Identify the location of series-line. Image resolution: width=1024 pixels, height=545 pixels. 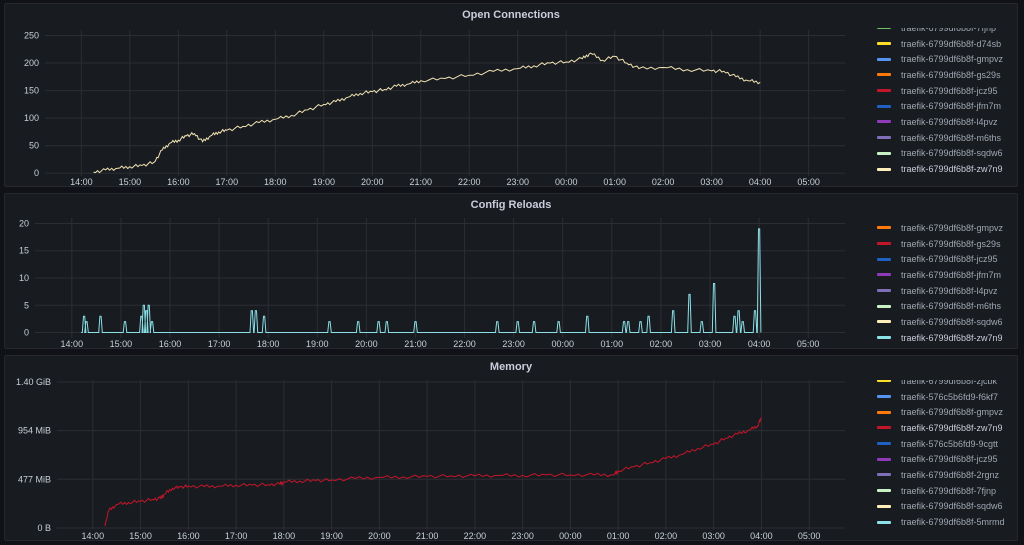
(427, 113).